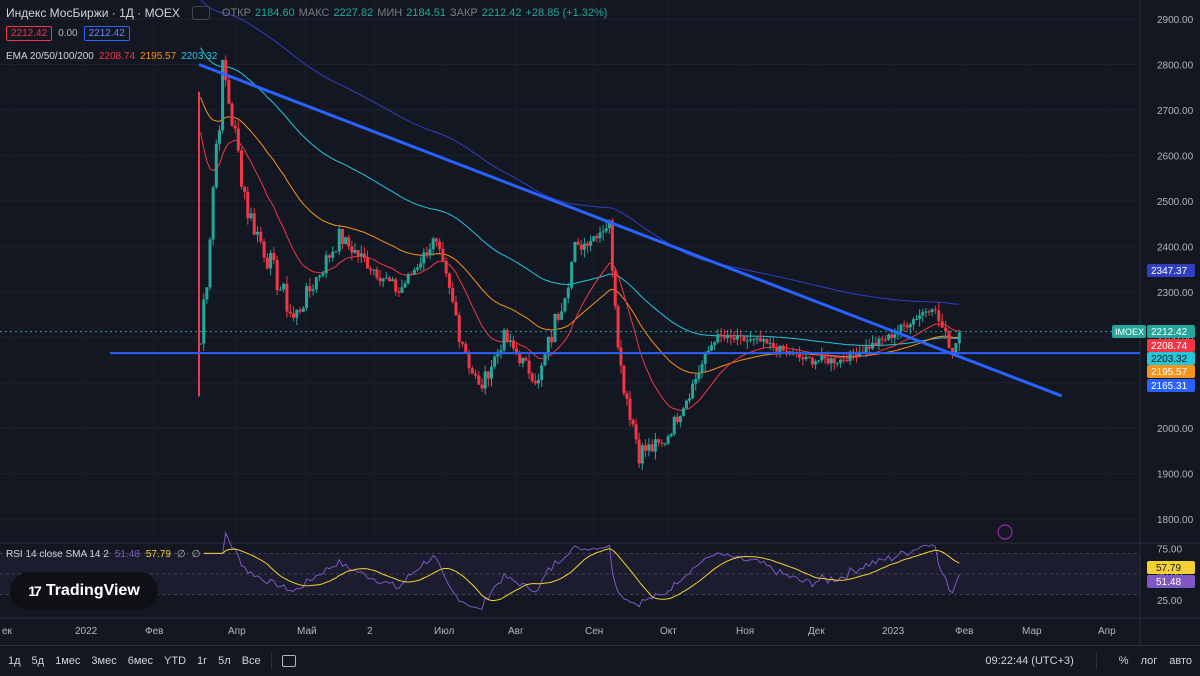 The width and height of the screenshot is (1200, 676). What do you see at coordinates (594, 631) in the screenshot?
I see `time-tick-label: Сен` at bounding box center [594, 631].